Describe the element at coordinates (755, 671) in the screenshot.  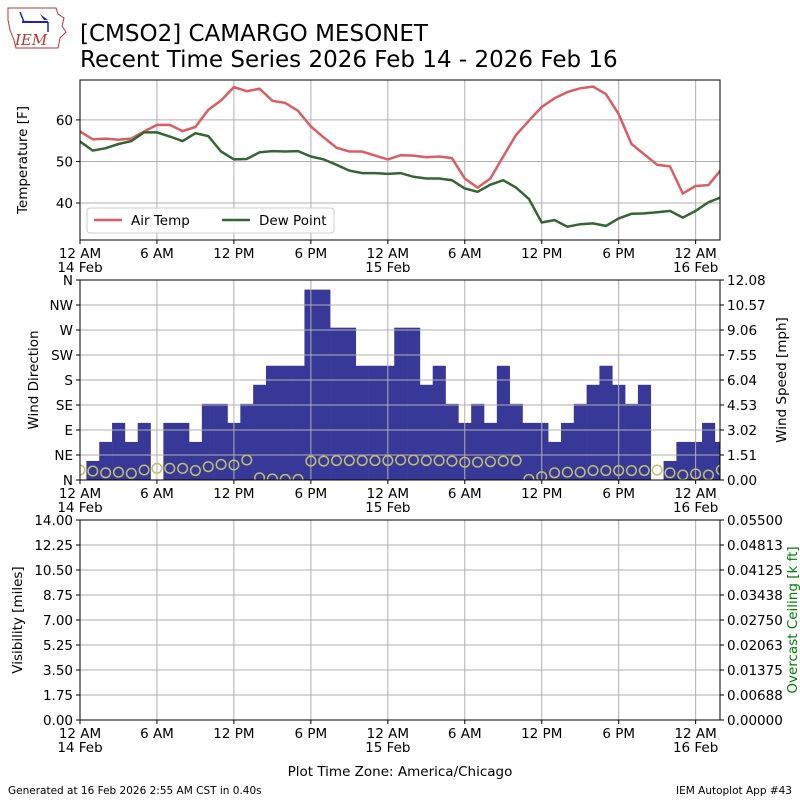
I see `right-y-tick-label: 0.01375` at that location.